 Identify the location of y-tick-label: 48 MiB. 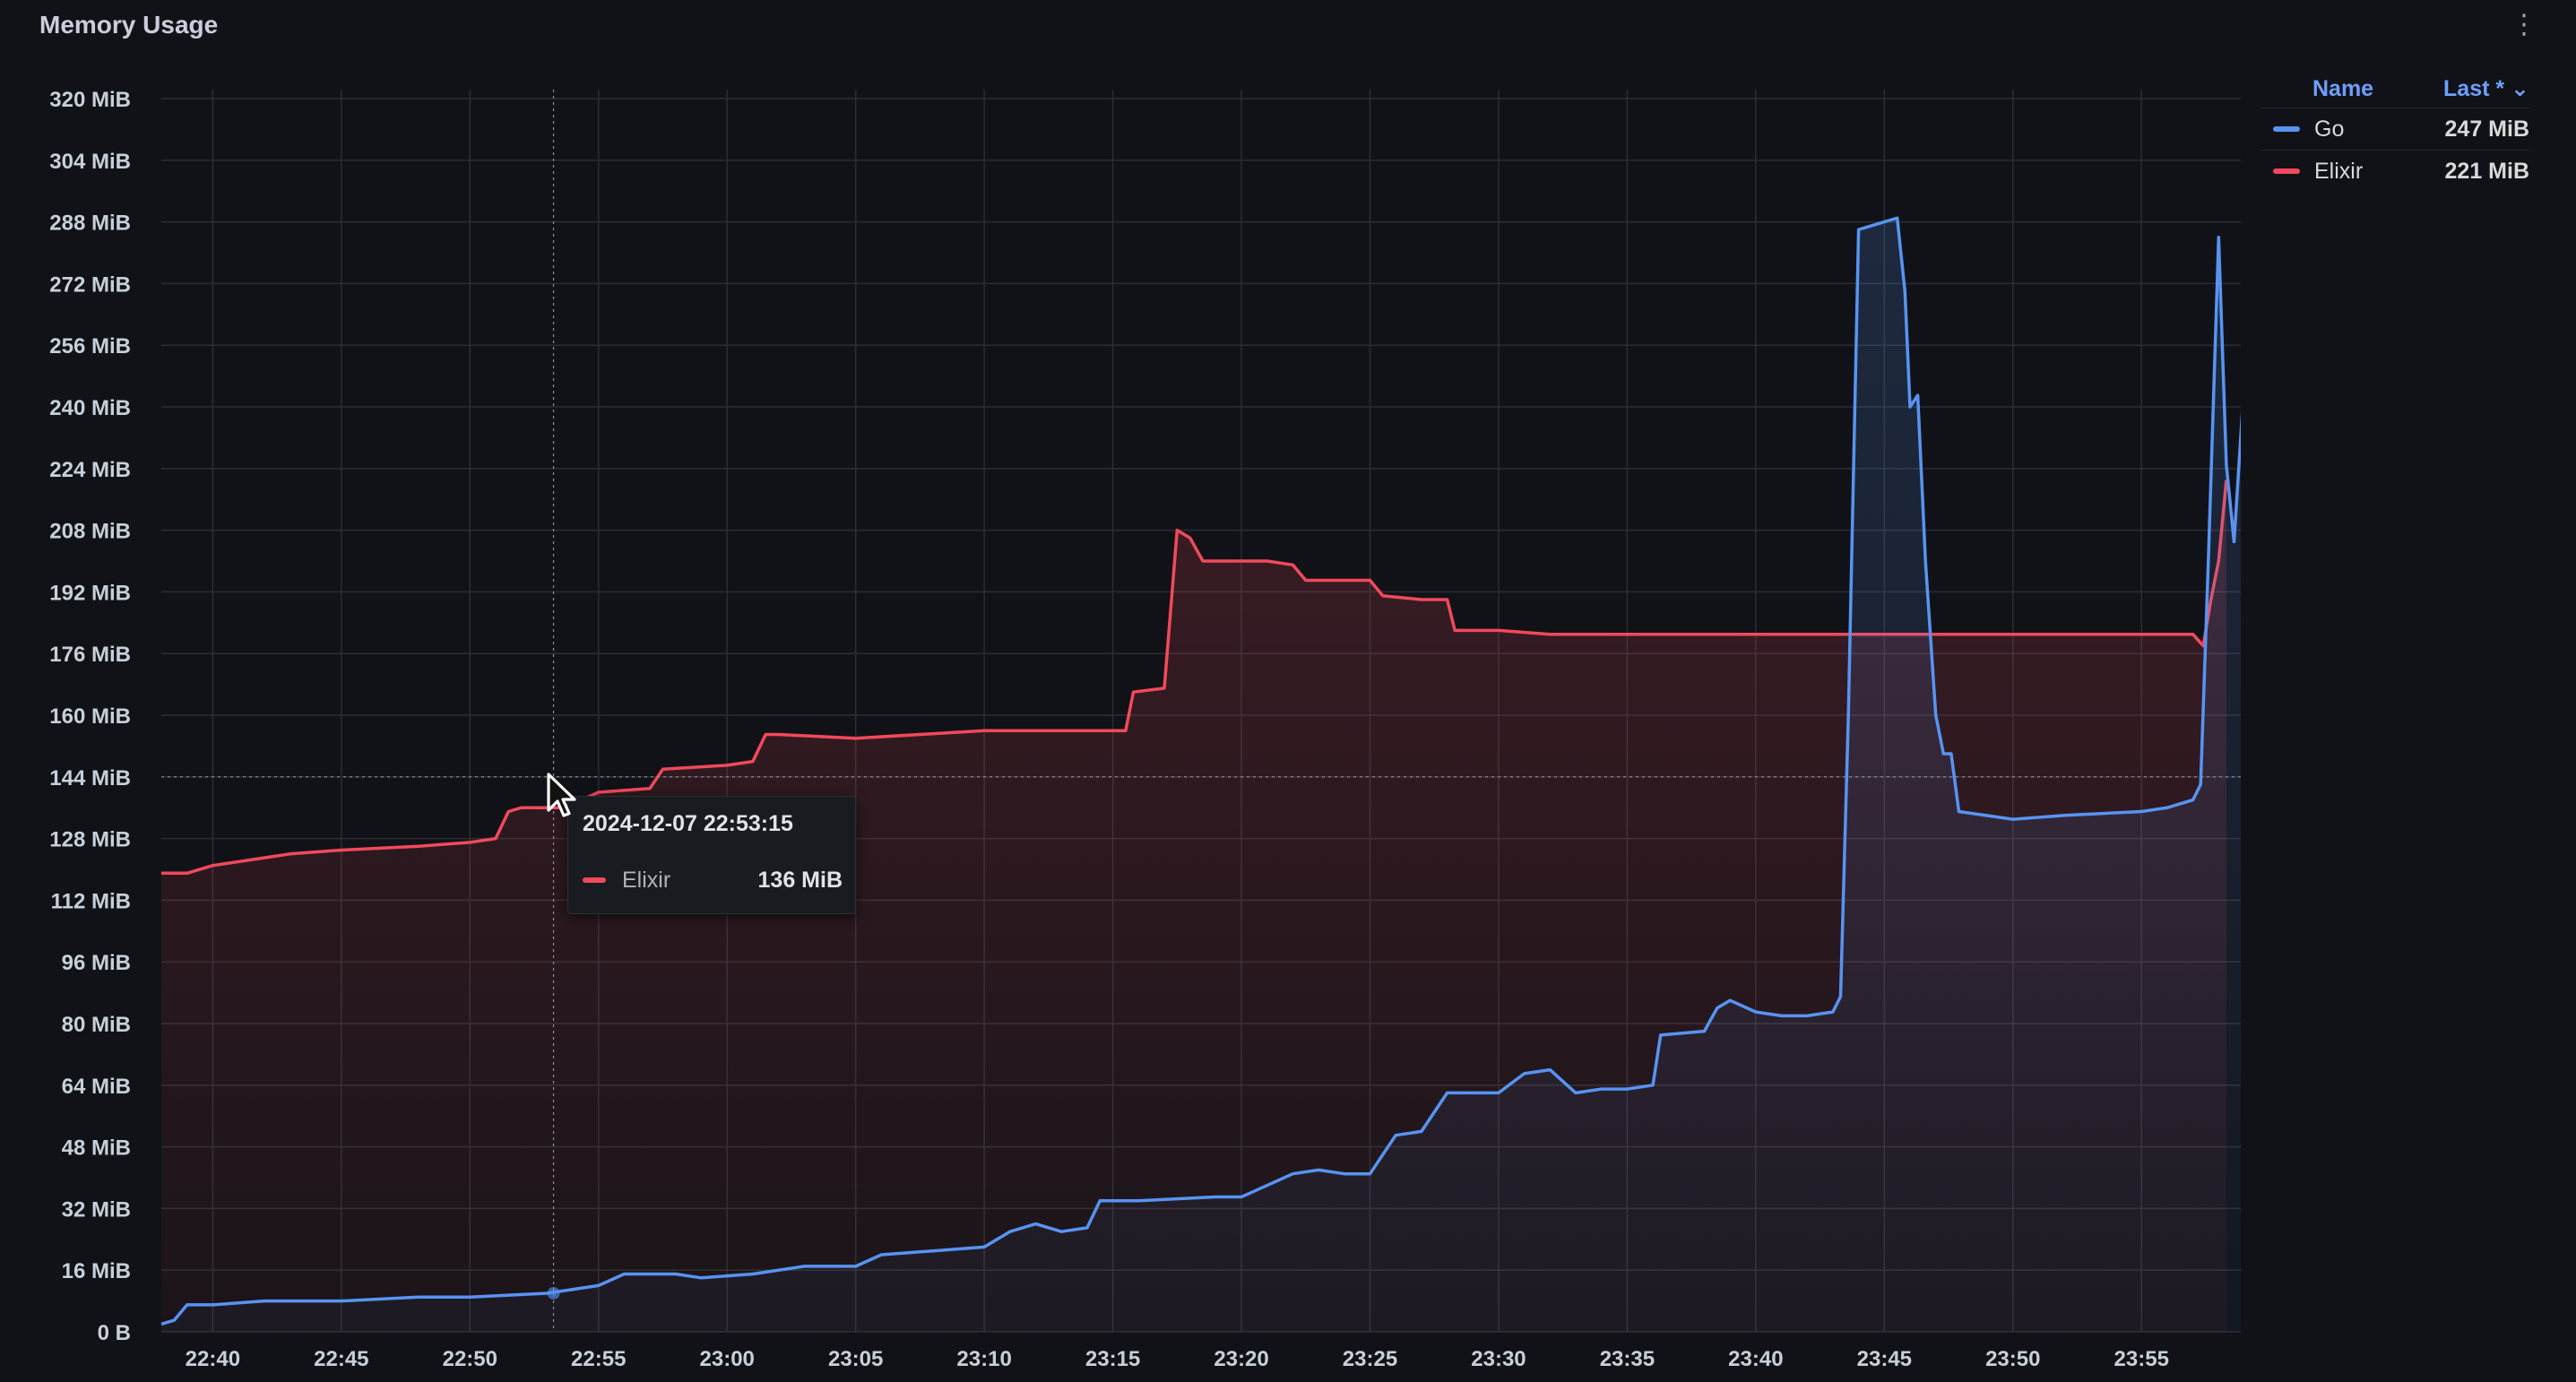
(96, 1148).